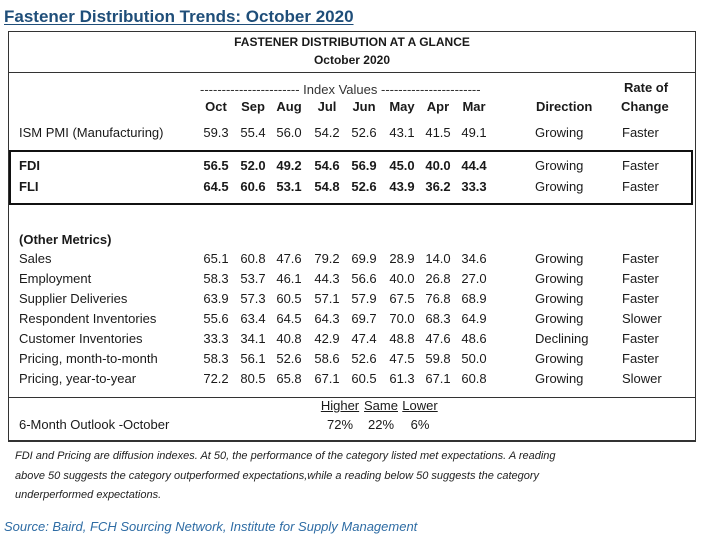 This screenshot has height=542, width=703. I want to click on fdi-row-value: 49.2, so click(289, 165).